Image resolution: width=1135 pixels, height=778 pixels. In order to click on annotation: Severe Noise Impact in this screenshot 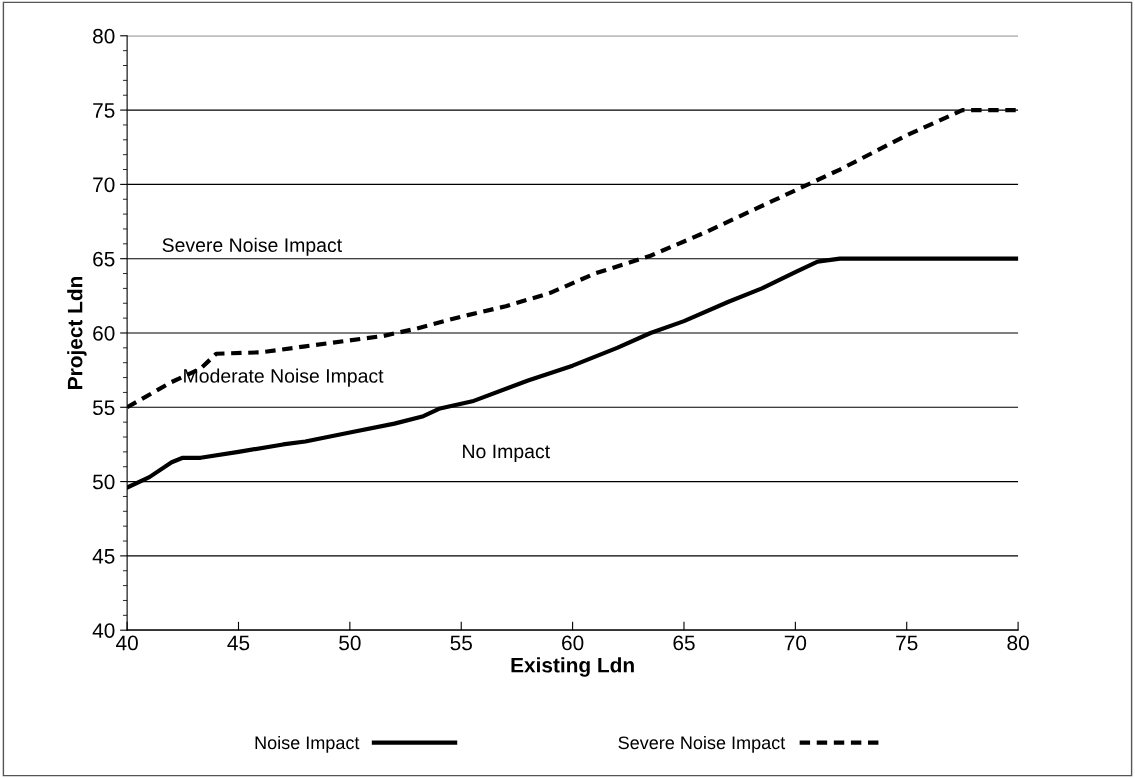, I will do `click(252, 246)`.